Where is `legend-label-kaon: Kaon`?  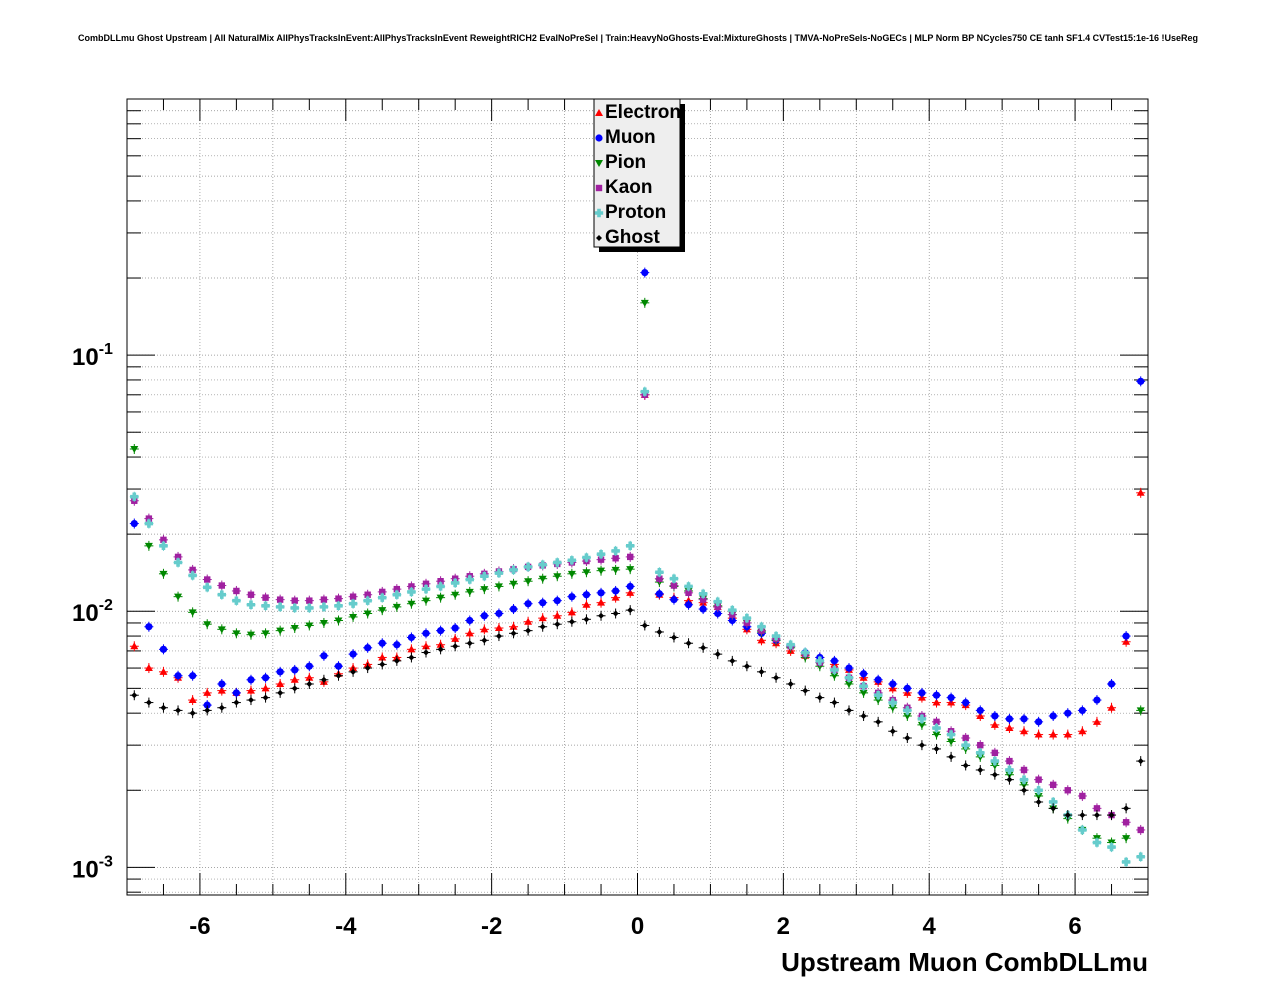
legend-label-kaon: Kaon is located at coordinates (629, 187).